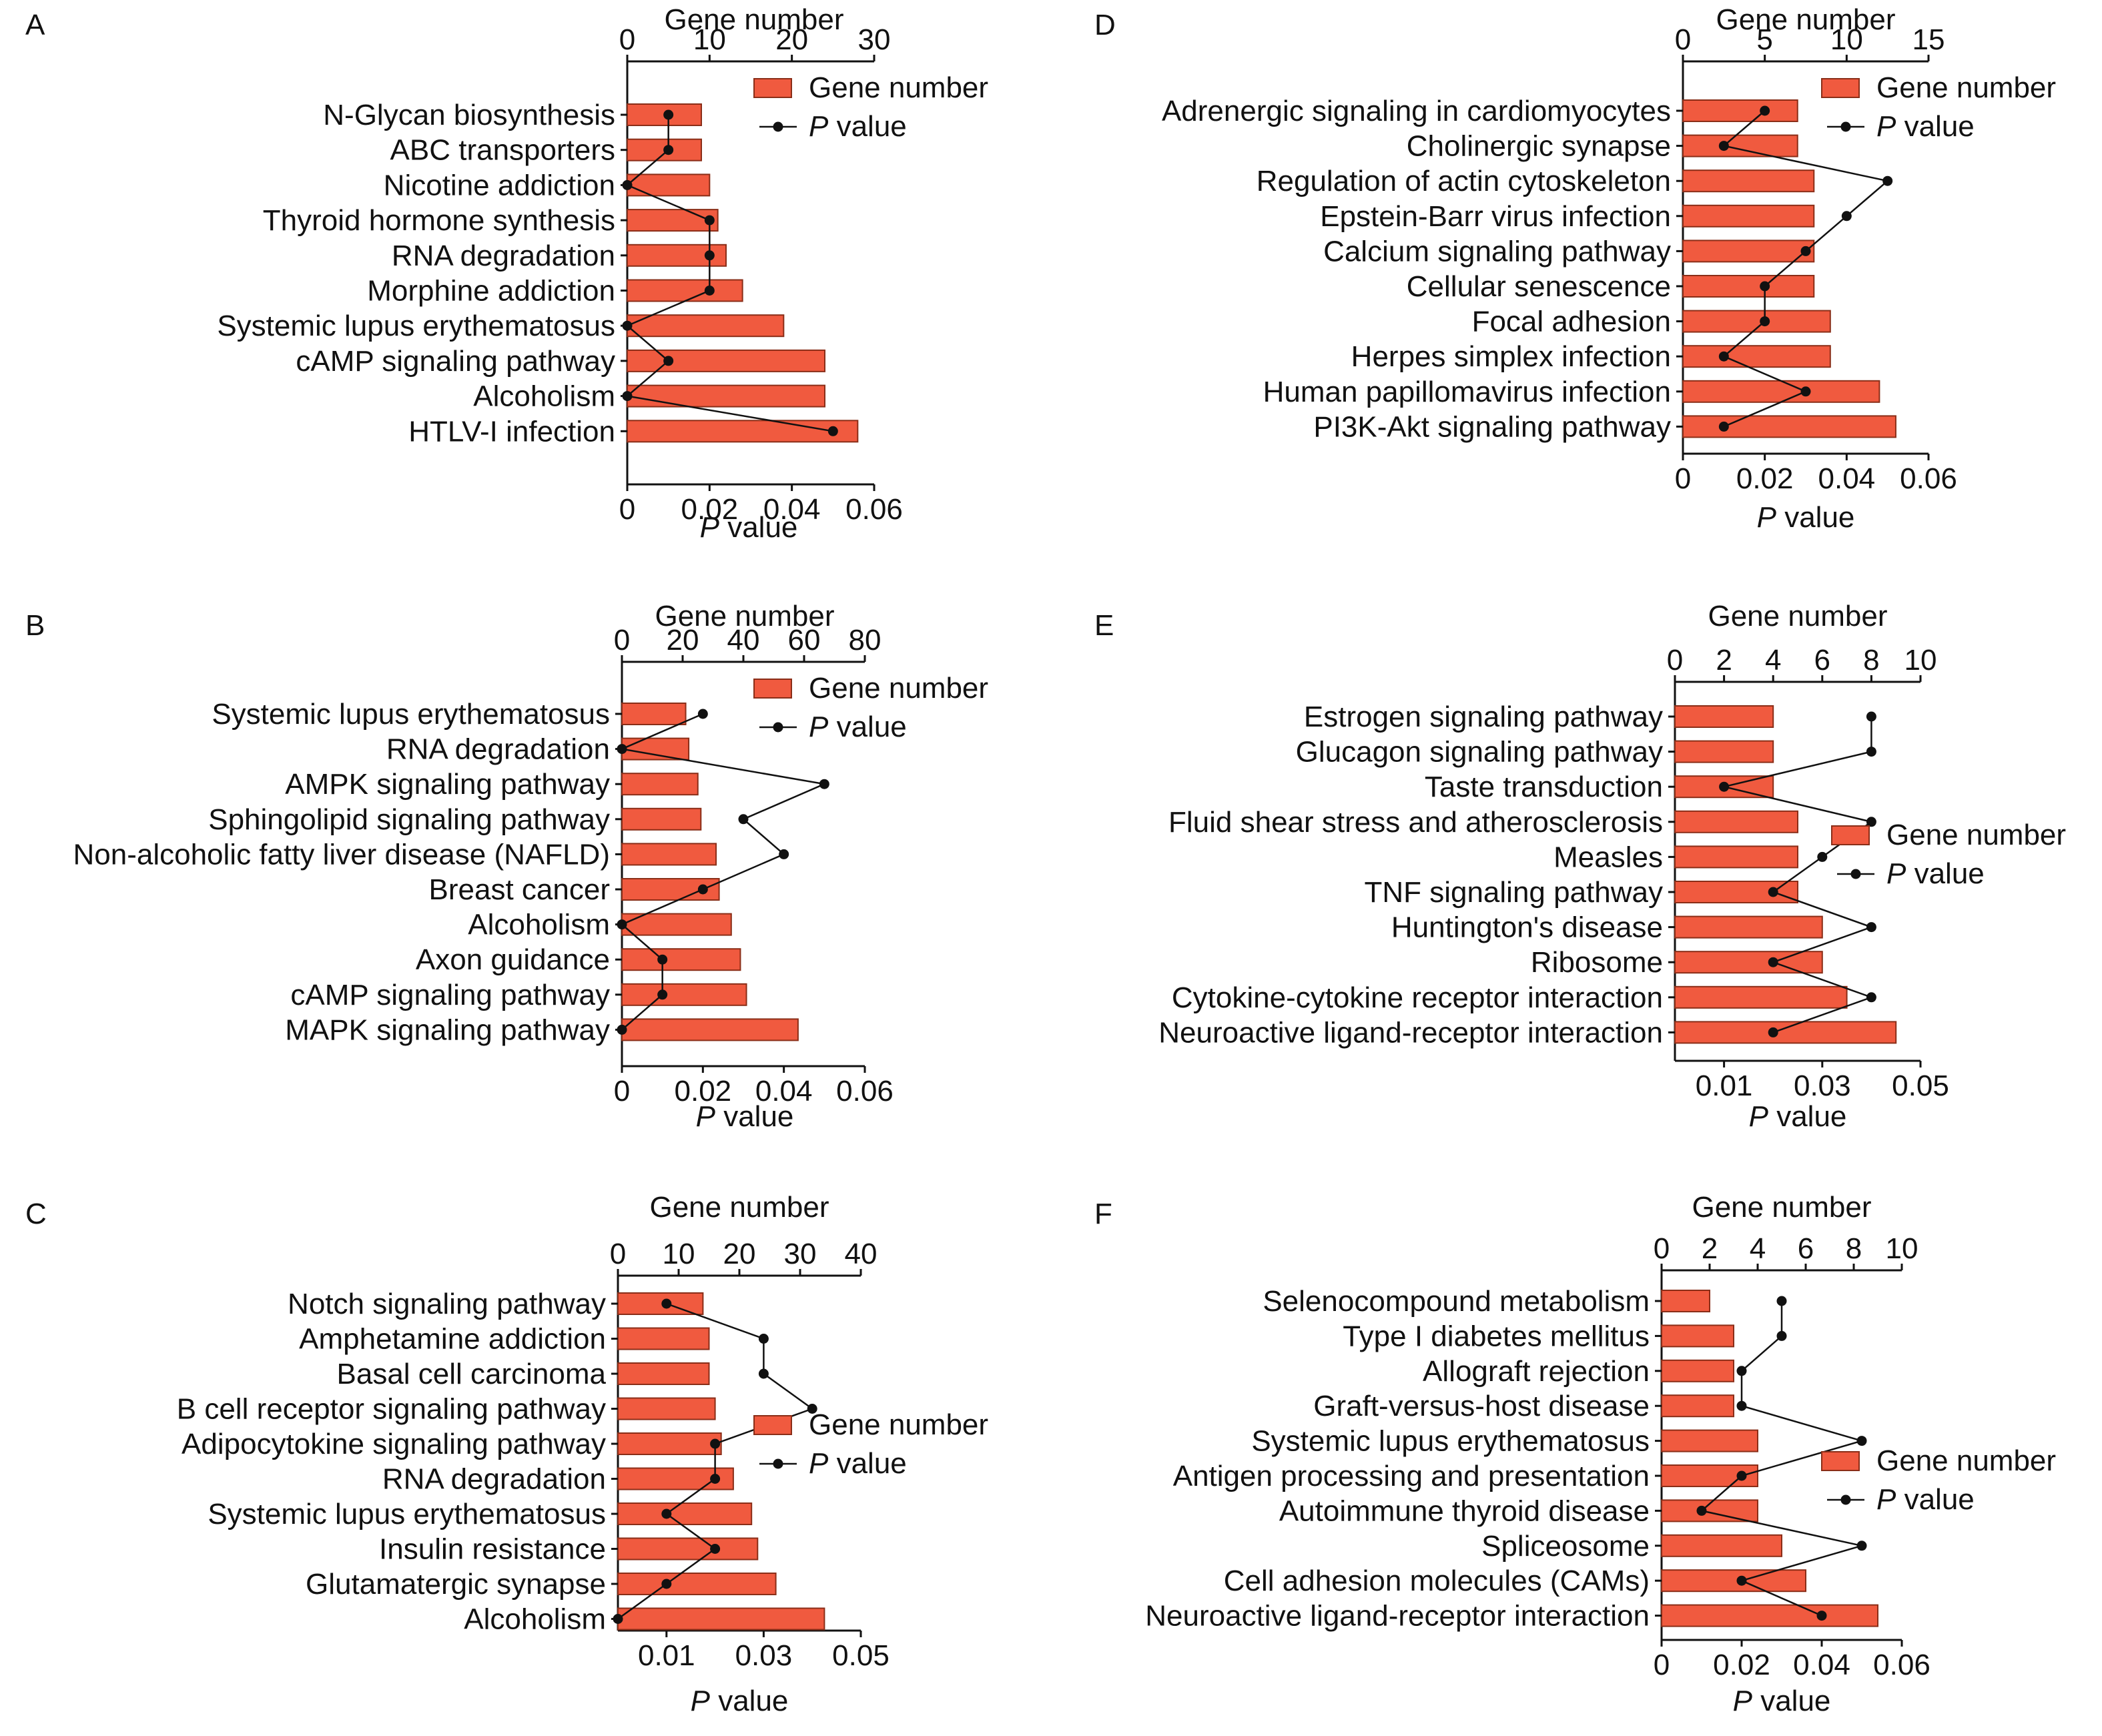  Describe the element at coordinates (1662, 1665) in the screenshot. I see `bottom-axis-tick-label: 0` at that location.